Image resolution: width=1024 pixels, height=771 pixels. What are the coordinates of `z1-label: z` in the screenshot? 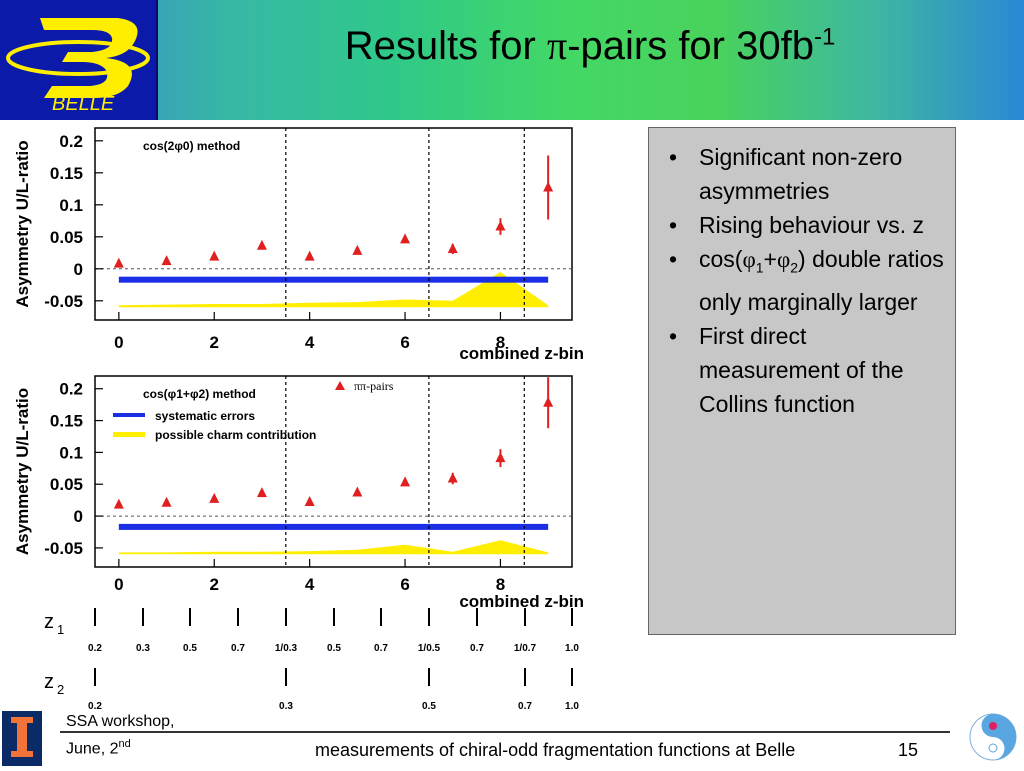 It's located at (49, 622).